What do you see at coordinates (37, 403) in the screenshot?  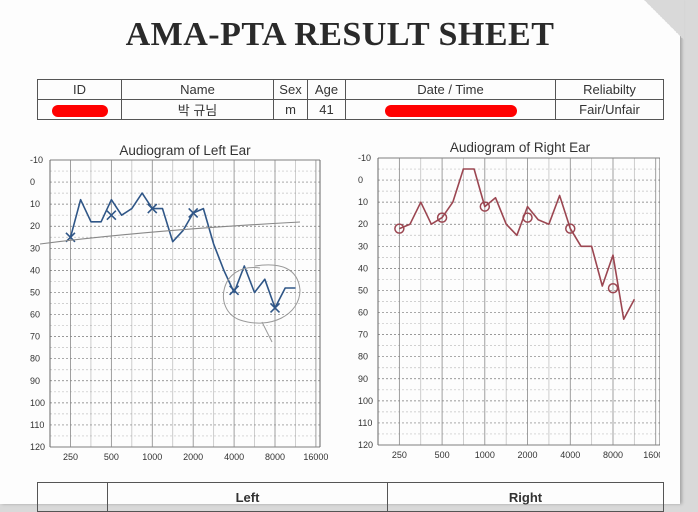 I see `left-chart-y-tick-label: 100` at bounding box center [37, 403].